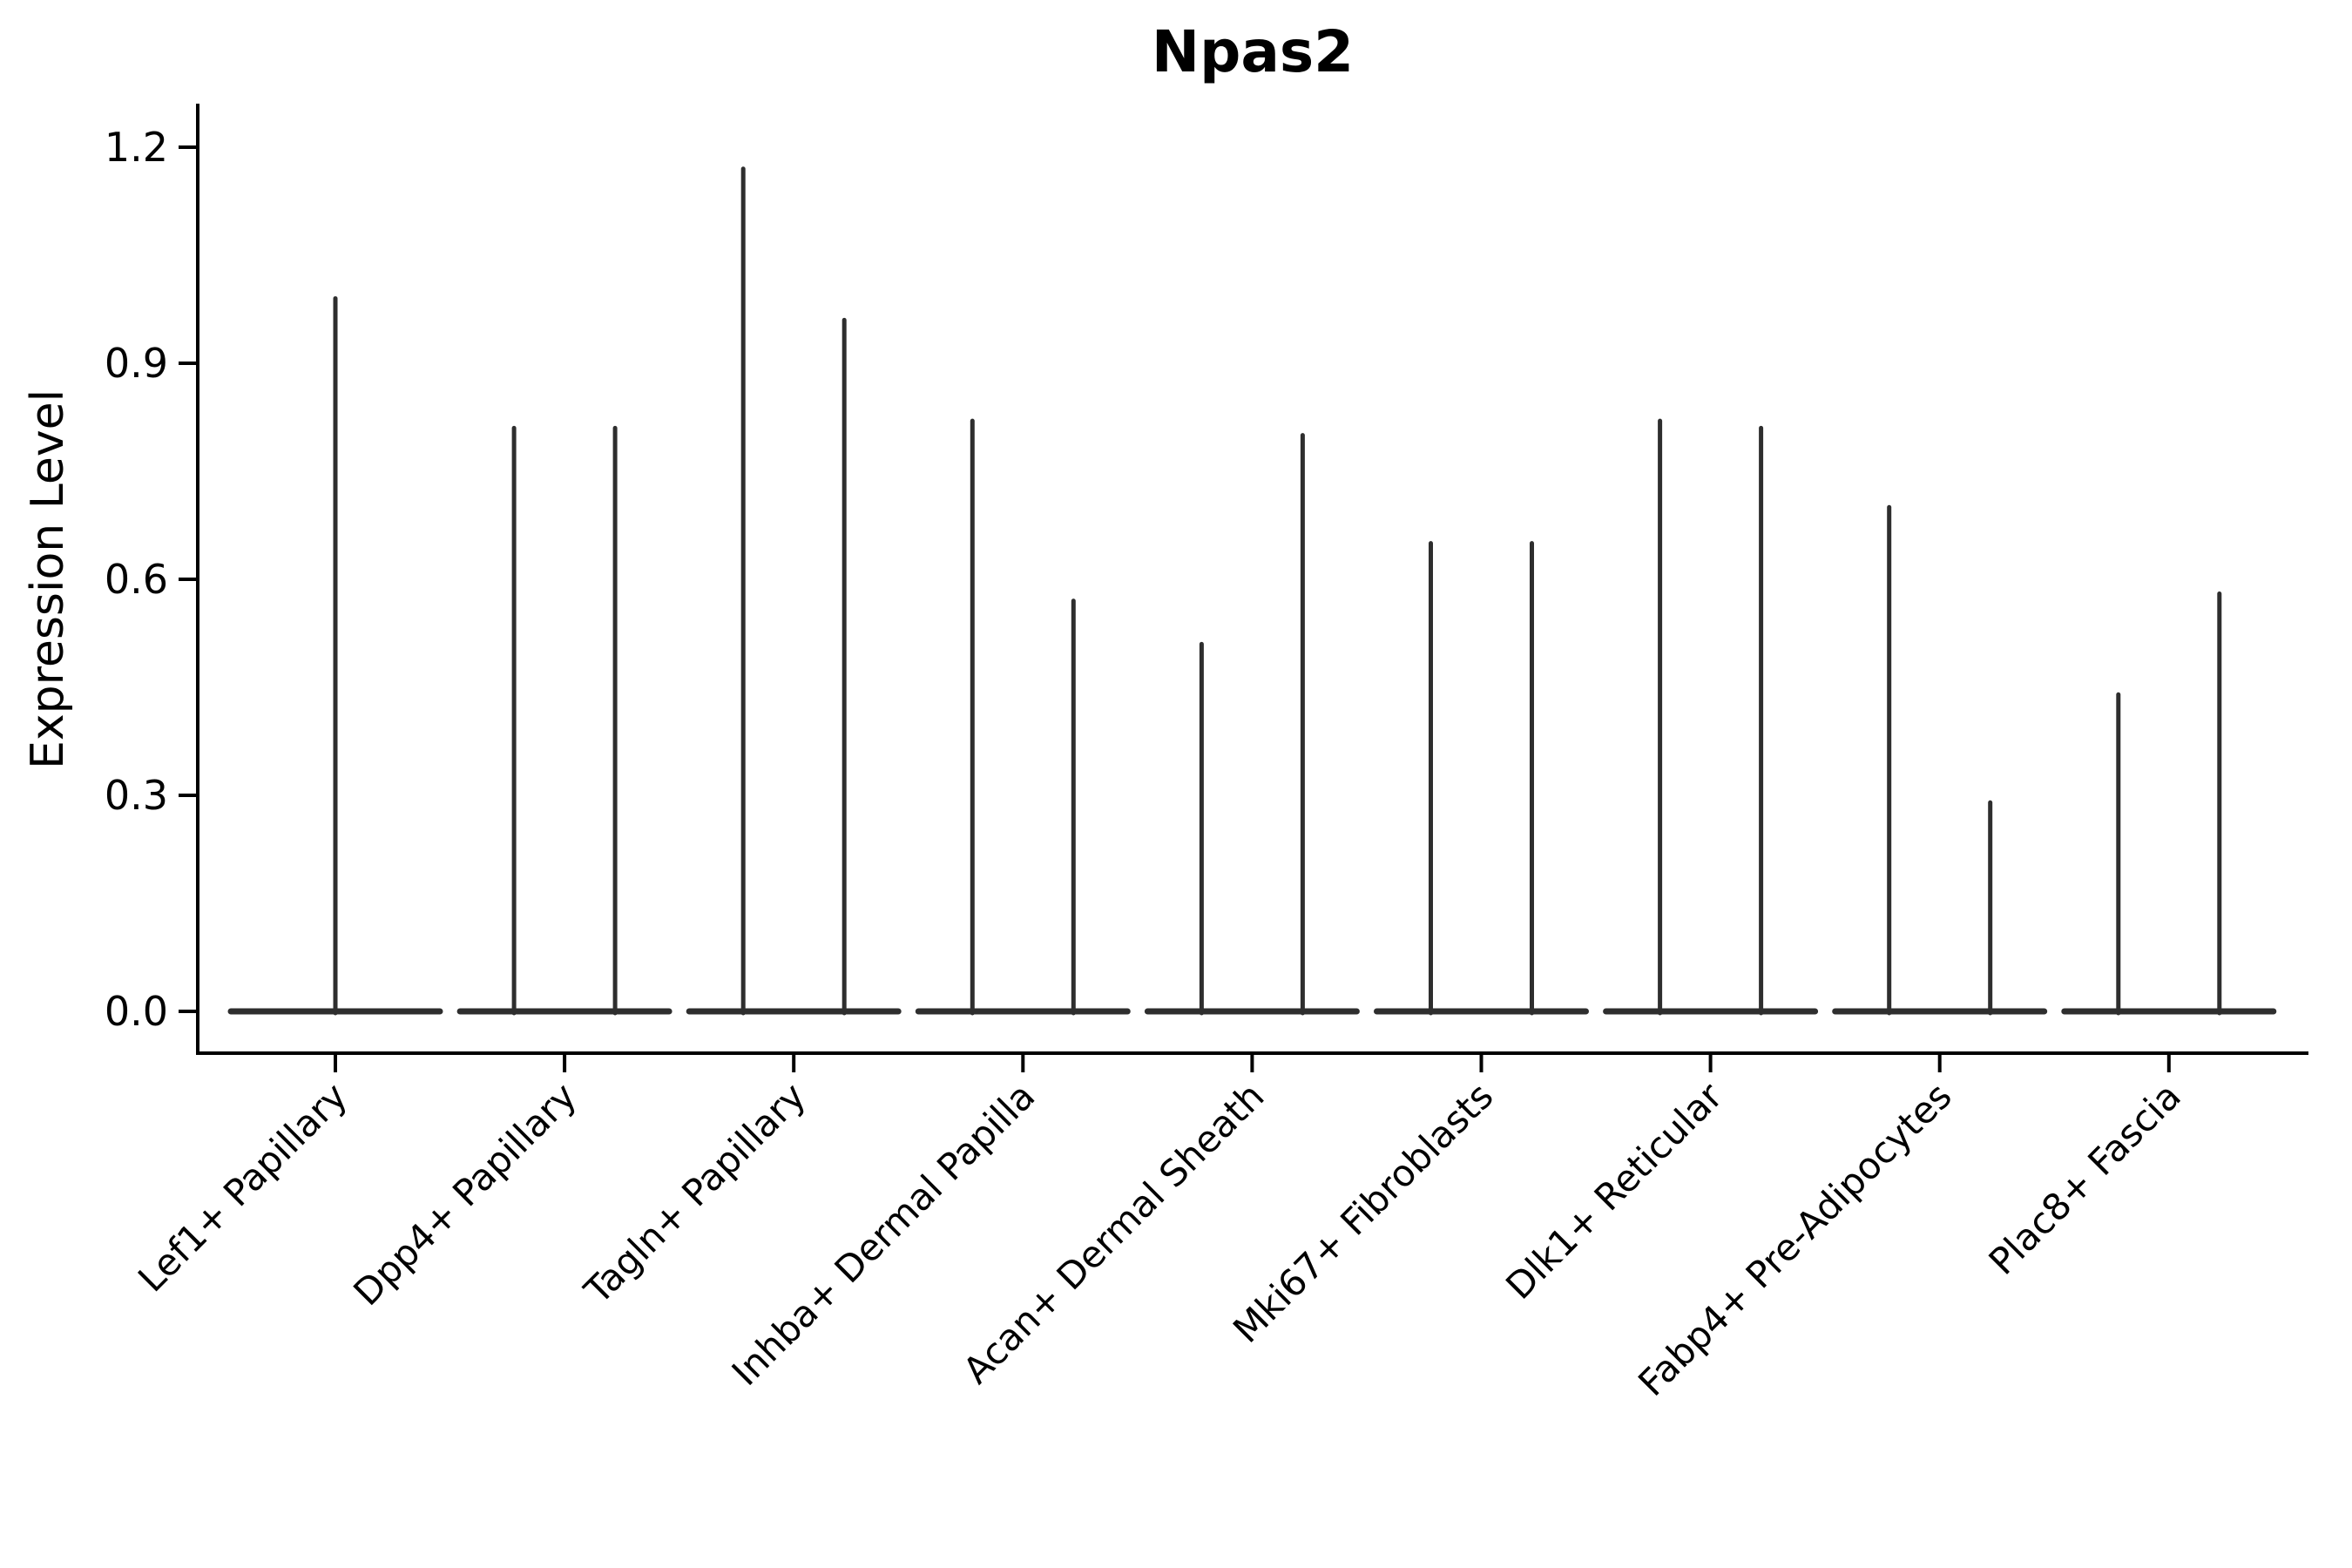 Image resolution: width=2352 pixels, height=1568 pixels. Describe the element at coordinates (242, 1187) in the screenshot. I see `x-tick-label: Lef1+ Papillary` at that location.